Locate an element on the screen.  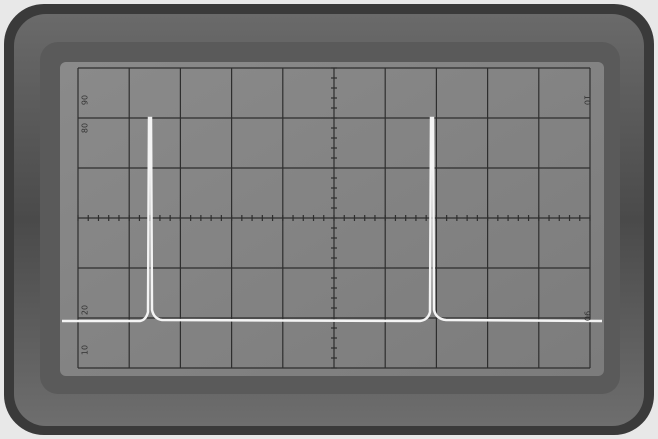
scale-label: 80 is located at coordinates (85, 128).